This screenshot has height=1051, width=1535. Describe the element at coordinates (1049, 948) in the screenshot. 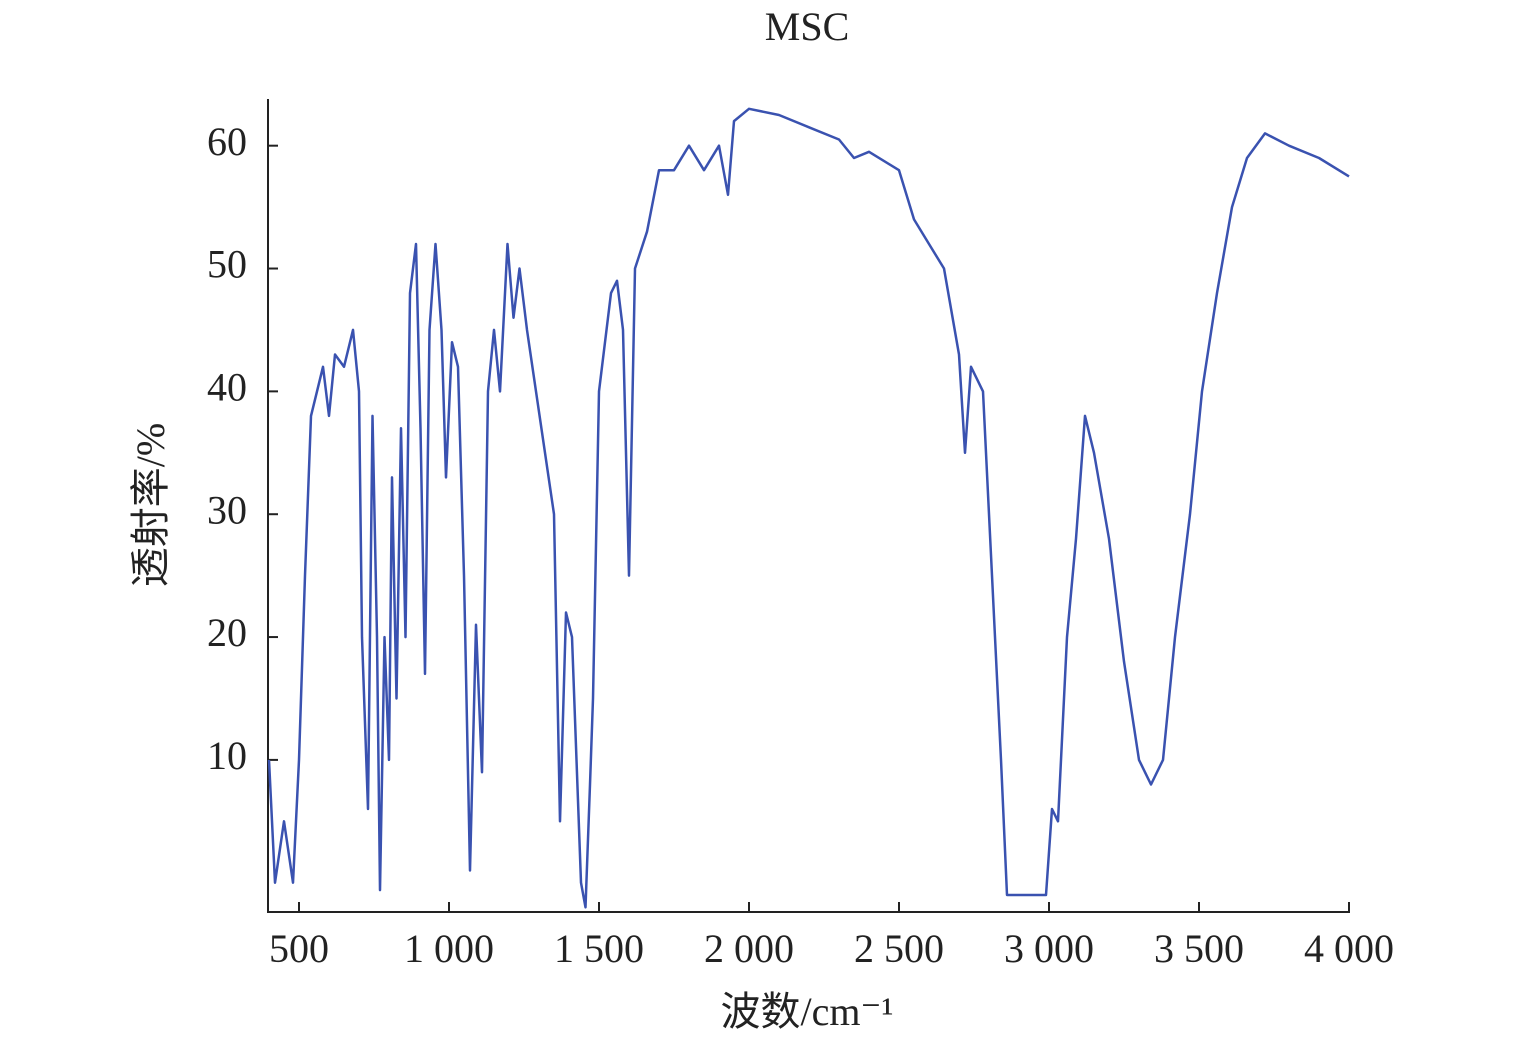

I see `x-tick-label: 3 000` at that location.